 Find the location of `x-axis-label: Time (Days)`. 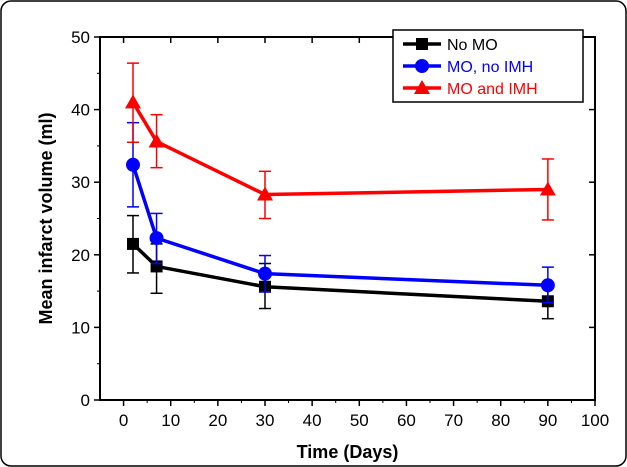

x-axis-label: Time (Days) is located at coordinates (348, 452).